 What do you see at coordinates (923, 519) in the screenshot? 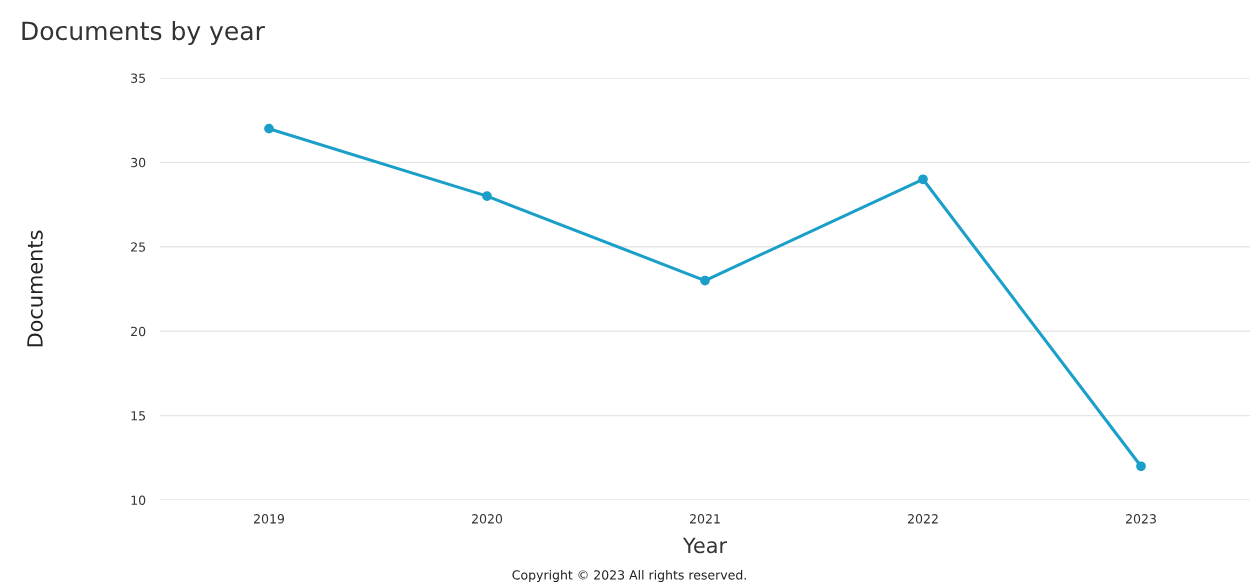
I see `x-tick-label: 2022` at bounding box center [923, 519].